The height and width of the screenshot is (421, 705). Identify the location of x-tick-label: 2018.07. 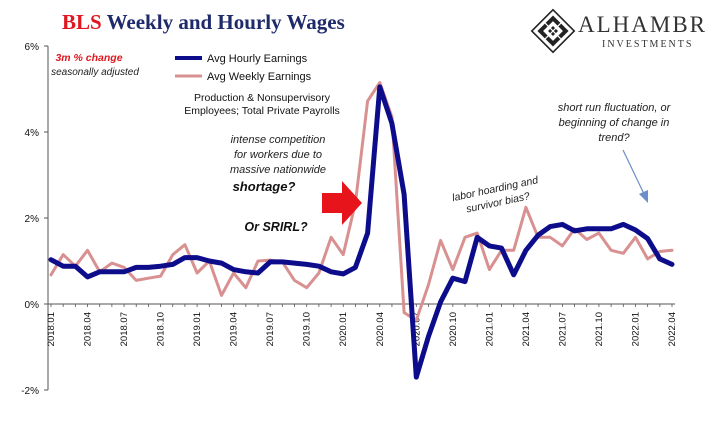
(124, 329).